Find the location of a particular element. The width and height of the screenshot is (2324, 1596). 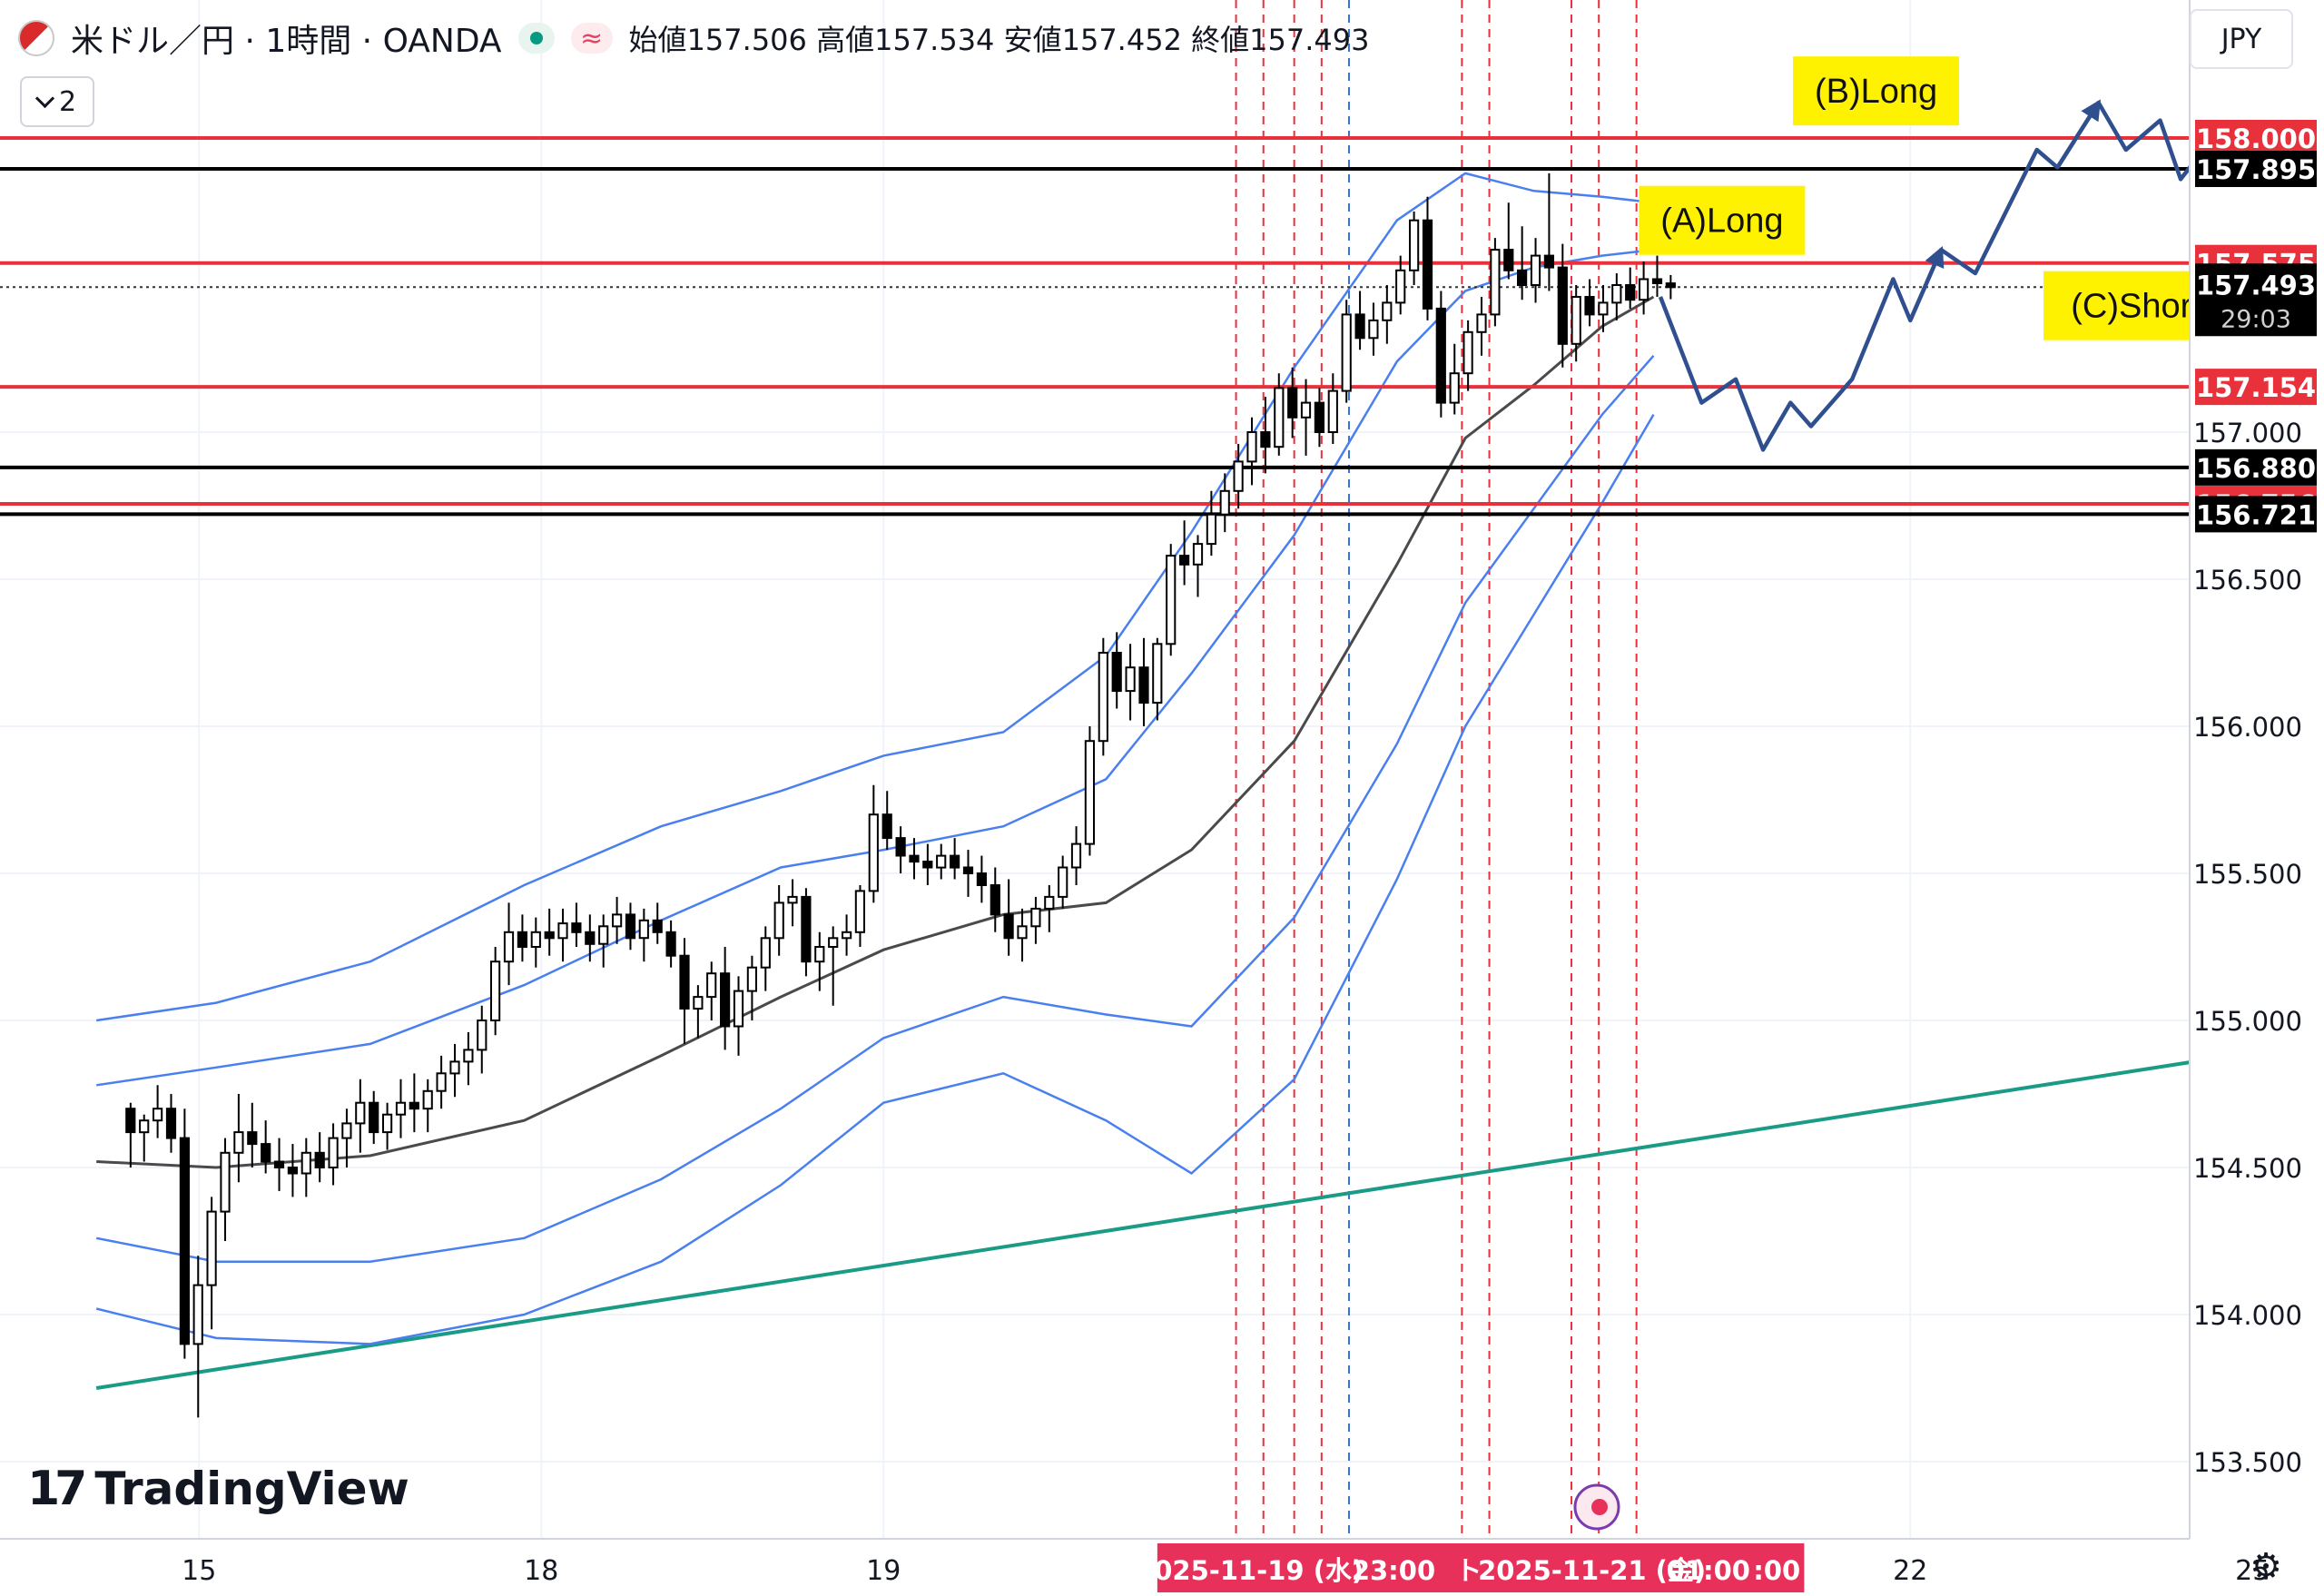

currency-button: JPY is located at coordinates (2241, 39).